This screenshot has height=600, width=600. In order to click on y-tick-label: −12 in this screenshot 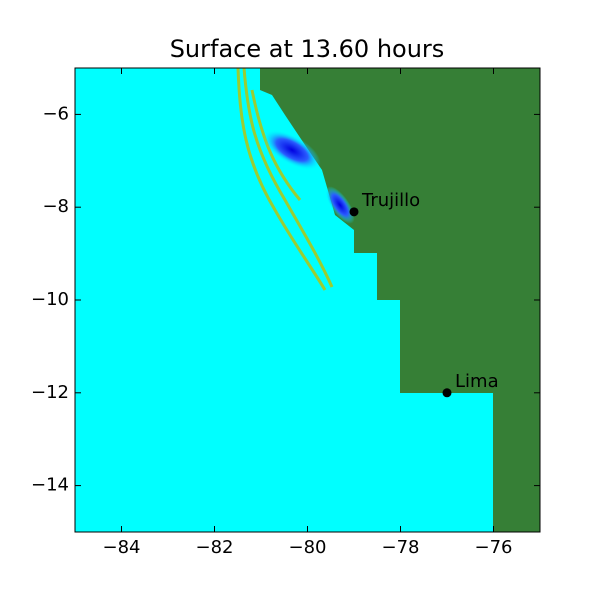, I will do `click(50, 392)`.